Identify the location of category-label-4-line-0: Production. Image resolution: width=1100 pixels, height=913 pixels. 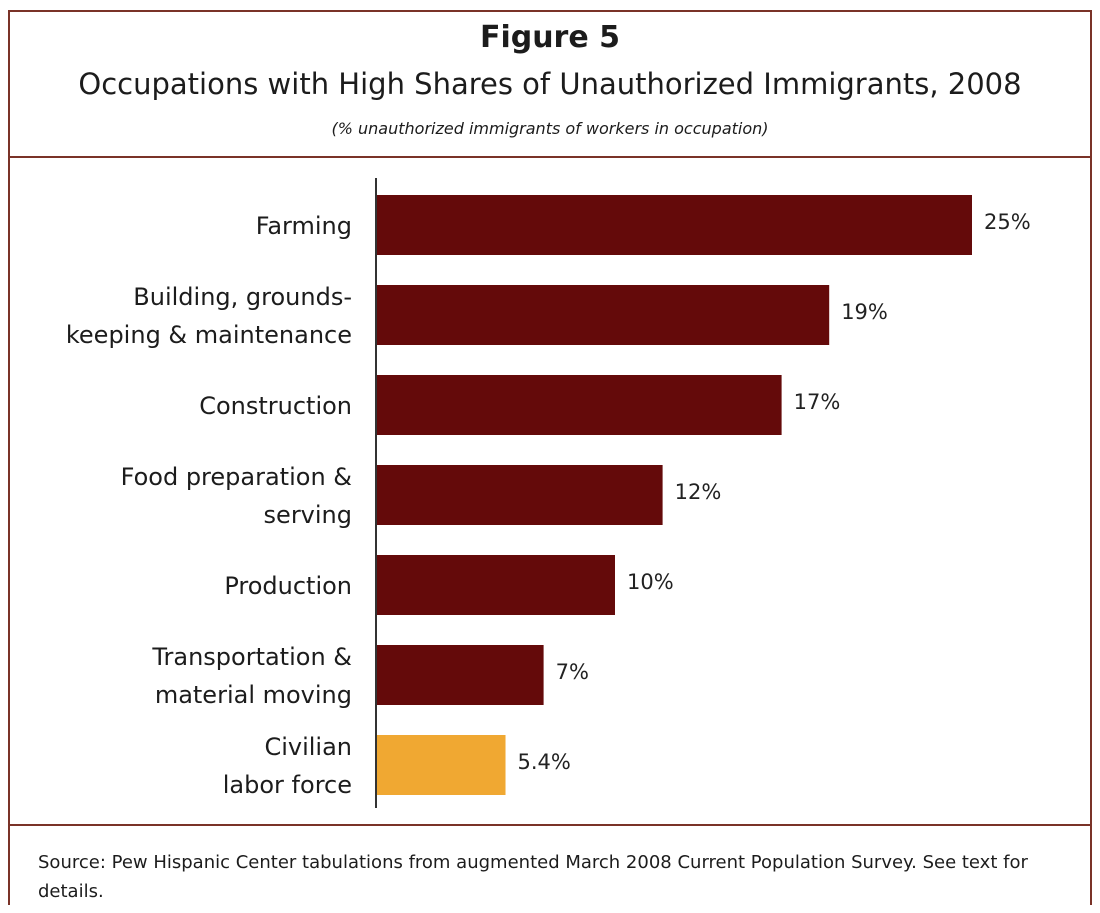
(288, 586).